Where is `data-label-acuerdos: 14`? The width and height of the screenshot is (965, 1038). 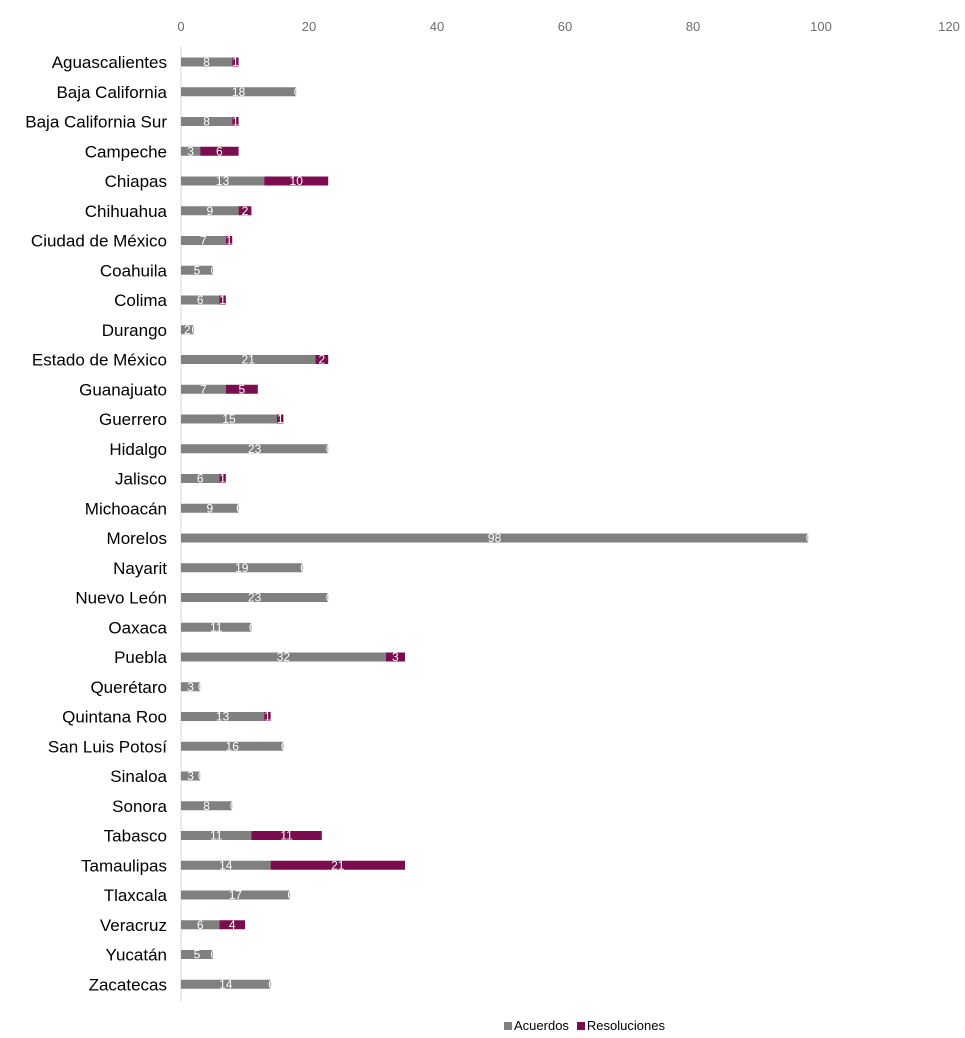
data-label-acuerdos: 14 is located at coordinates (226, 984).